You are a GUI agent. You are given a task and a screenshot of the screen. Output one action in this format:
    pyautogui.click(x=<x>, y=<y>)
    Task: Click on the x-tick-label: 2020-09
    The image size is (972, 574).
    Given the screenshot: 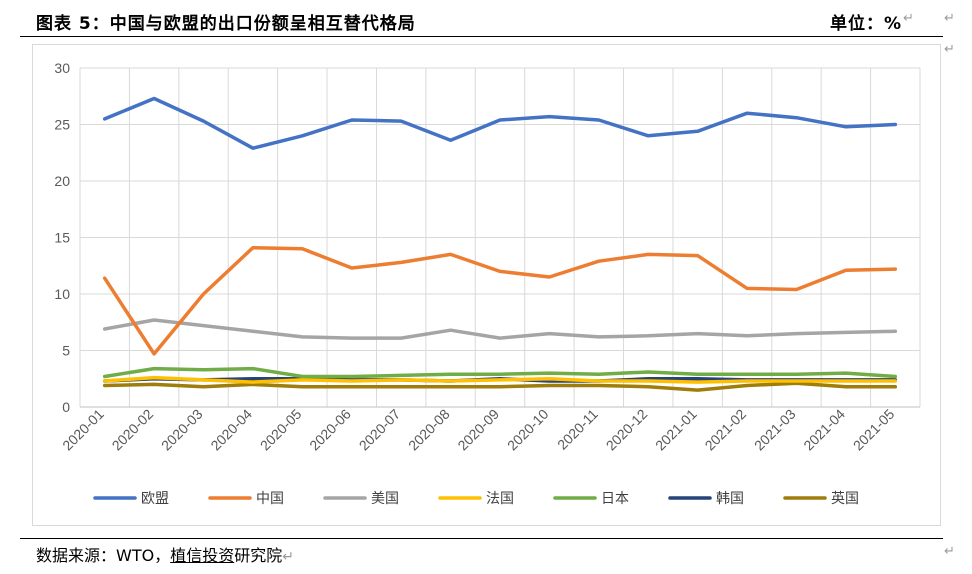 What is the action you would take?
    pyautogui.click(x=478, y=430)
    